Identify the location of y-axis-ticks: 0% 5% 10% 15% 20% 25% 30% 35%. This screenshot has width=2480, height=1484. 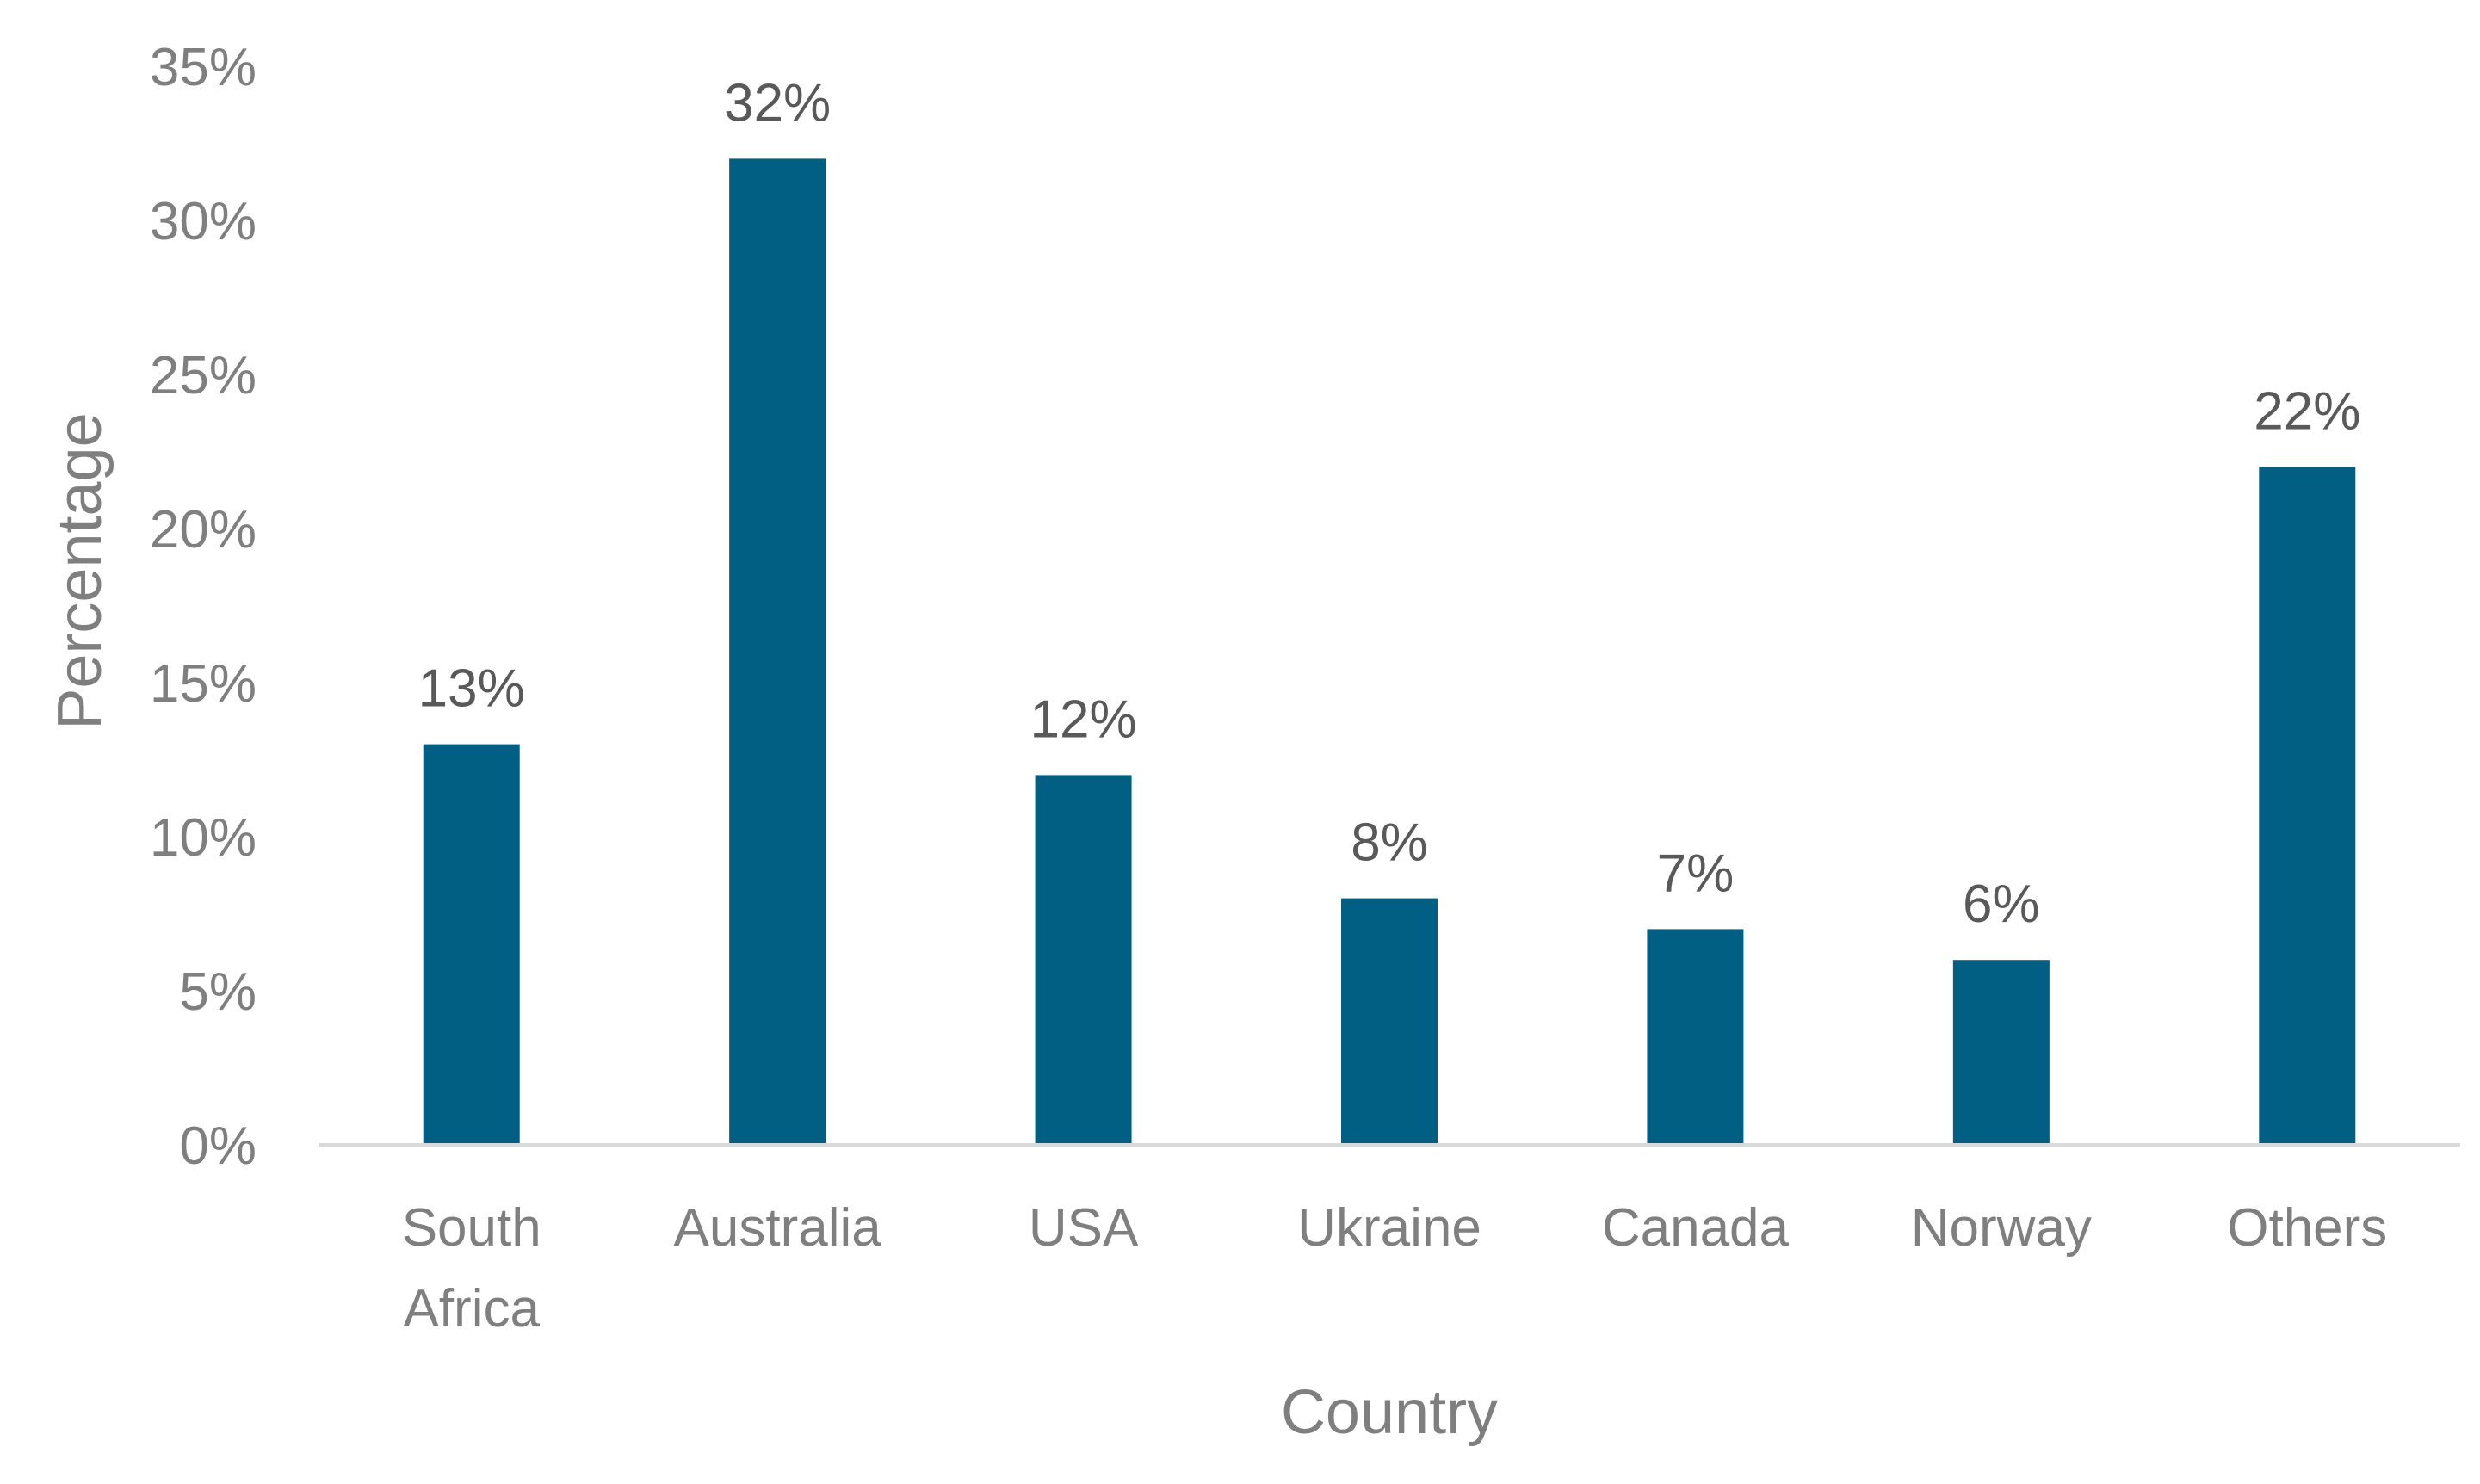
(203, 607).